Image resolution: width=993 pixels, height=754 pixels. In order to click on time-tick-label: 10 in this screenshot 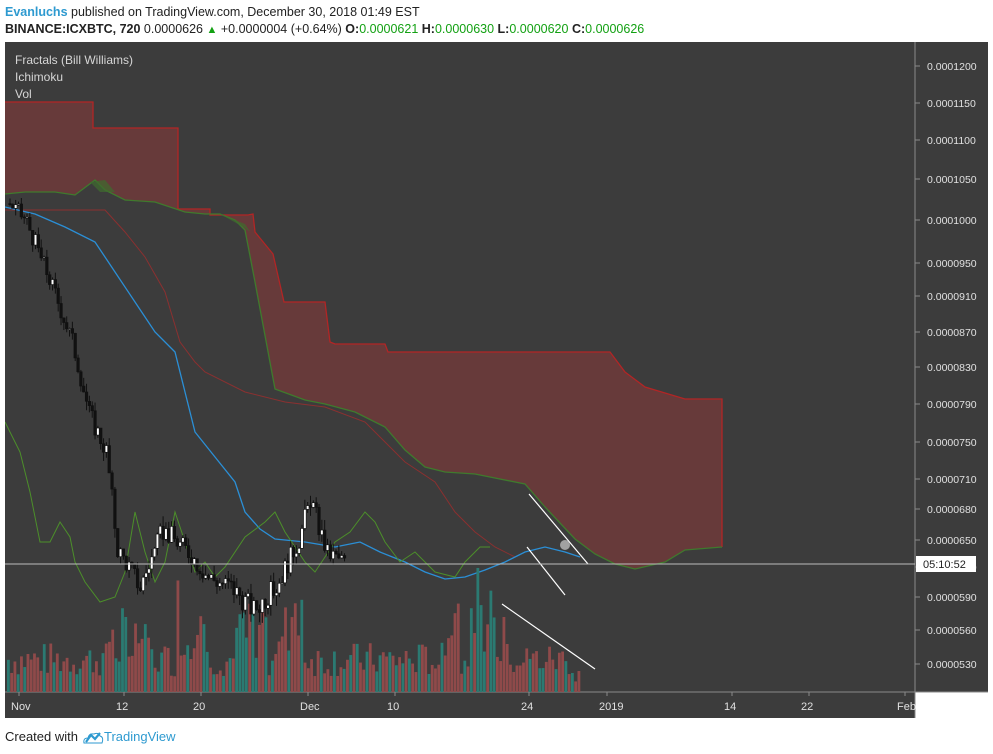, I will do `click(393, 707)`.